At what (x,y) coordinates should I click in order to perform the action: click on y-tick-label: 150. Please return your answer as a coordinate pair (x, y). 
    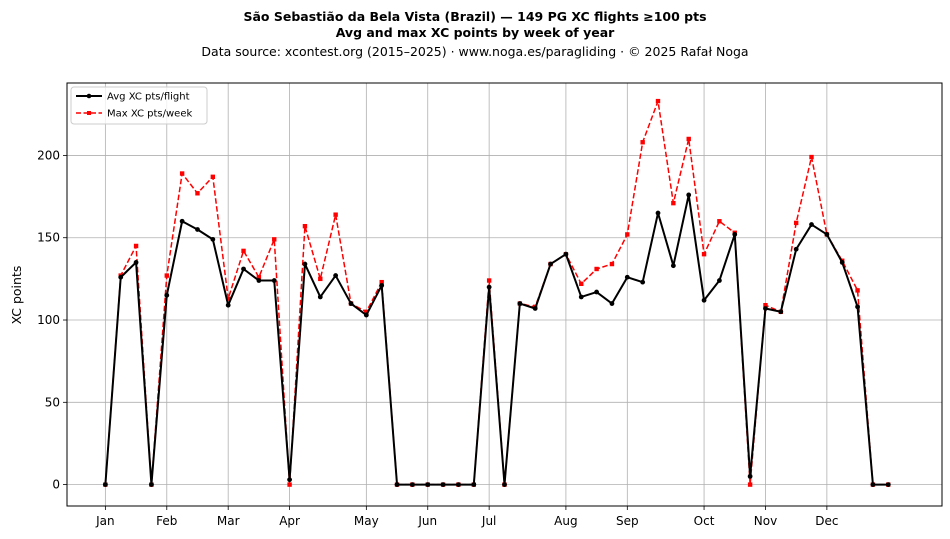
    Looking at the image, I should click on (48, 238).